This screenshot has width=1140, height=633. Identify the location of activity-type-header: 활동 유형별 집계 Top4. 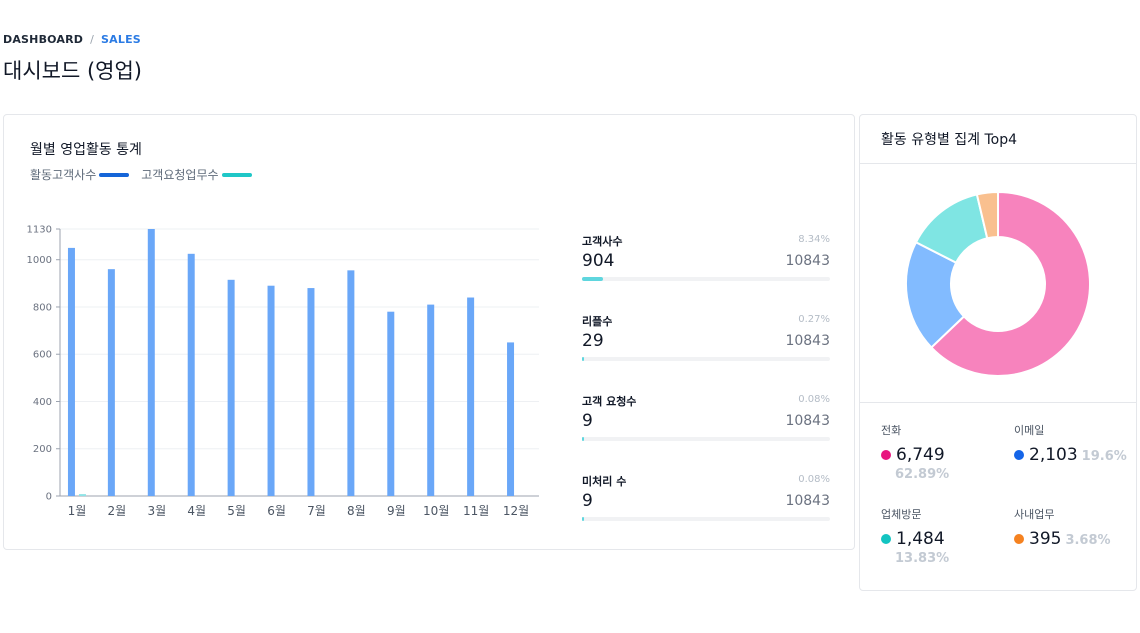
(998, 139).